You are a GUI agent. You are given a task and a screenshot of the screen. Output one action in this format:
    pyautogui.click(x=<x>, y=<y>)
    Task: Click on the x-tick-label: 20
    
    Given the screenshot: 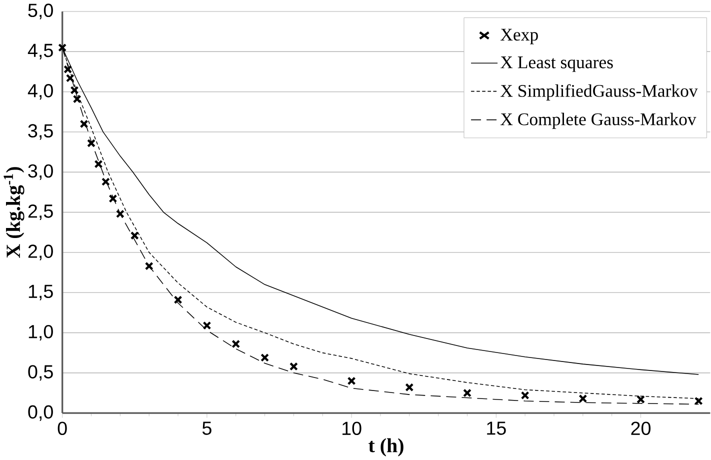 What is the action you would take?
    pyautogui.click(x=641, y=429)
    